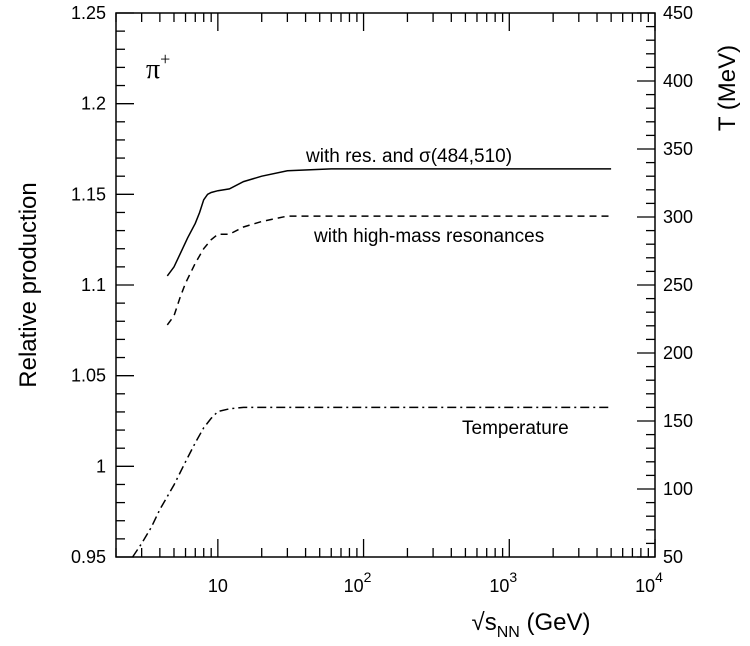 The height and width of the screenshot is (646, 750). What do you see at coordinates (678, 421) in the screenshot?
I see `y2-tick-label: 150` at bounding box center [678, 421].